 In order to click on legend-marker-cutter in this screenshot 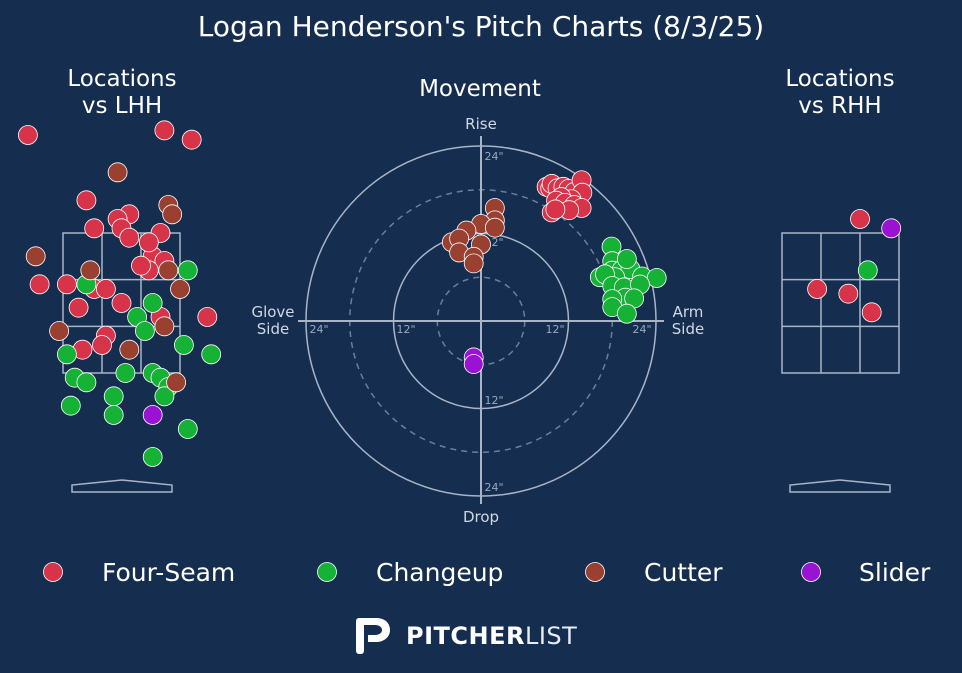, I will do `click(595, 572)`.